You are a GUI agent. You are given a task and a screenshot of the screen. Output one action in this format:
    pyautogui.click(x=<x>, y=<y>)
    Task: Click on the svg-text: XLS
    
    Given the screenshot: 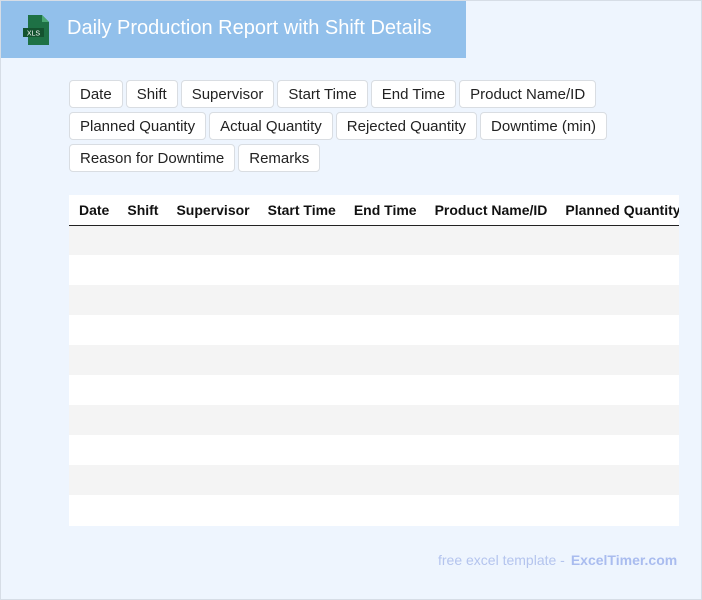 What is the action you would take?
    pyautogui.click(x=34, y=34)
    